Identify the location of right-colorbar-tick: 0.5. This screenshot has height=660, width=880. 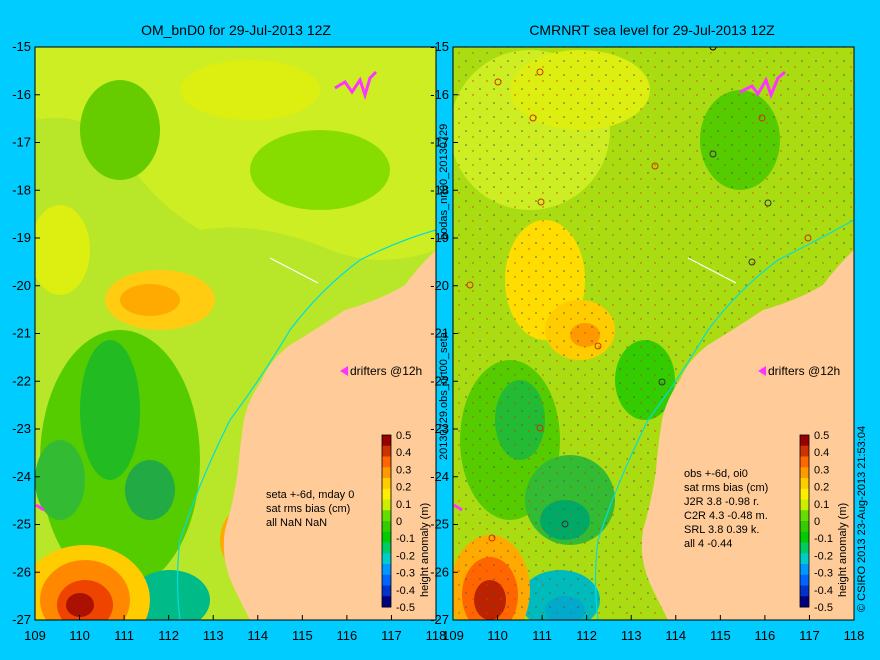
(821, 436).